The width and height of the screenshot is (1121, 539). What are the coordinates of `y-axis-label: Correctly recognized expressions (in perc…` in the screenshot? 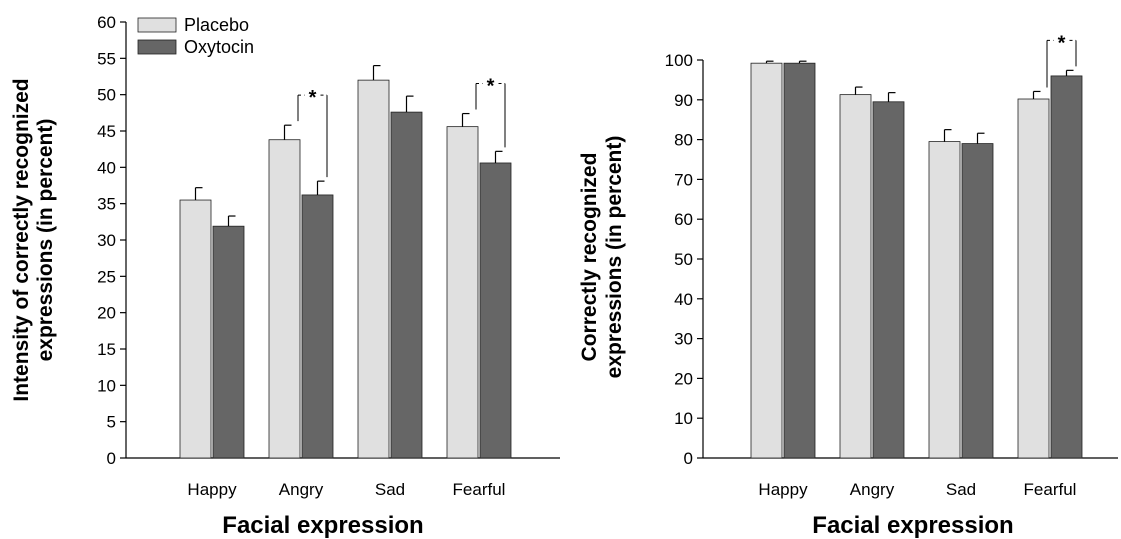 It's located at (602, 257).